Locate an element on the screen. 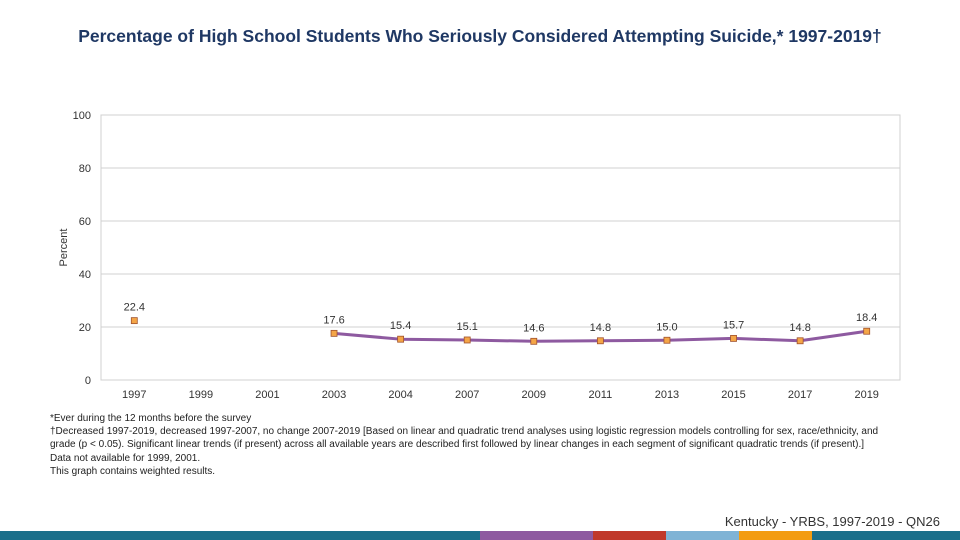 This screenshot has width=960, height=540. y-tick-label: 80 is located at coordinates (85, 169).